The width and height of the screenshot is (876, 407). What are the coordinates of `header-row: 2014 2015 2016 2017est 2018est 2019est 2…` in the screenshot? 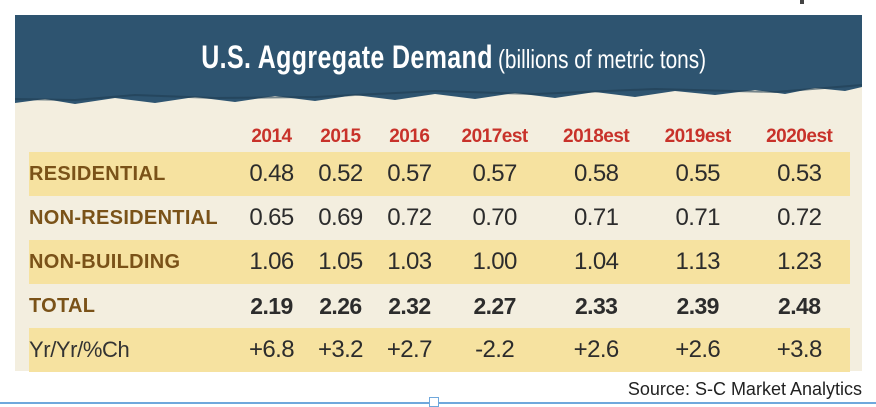 It's located at (439, 132).